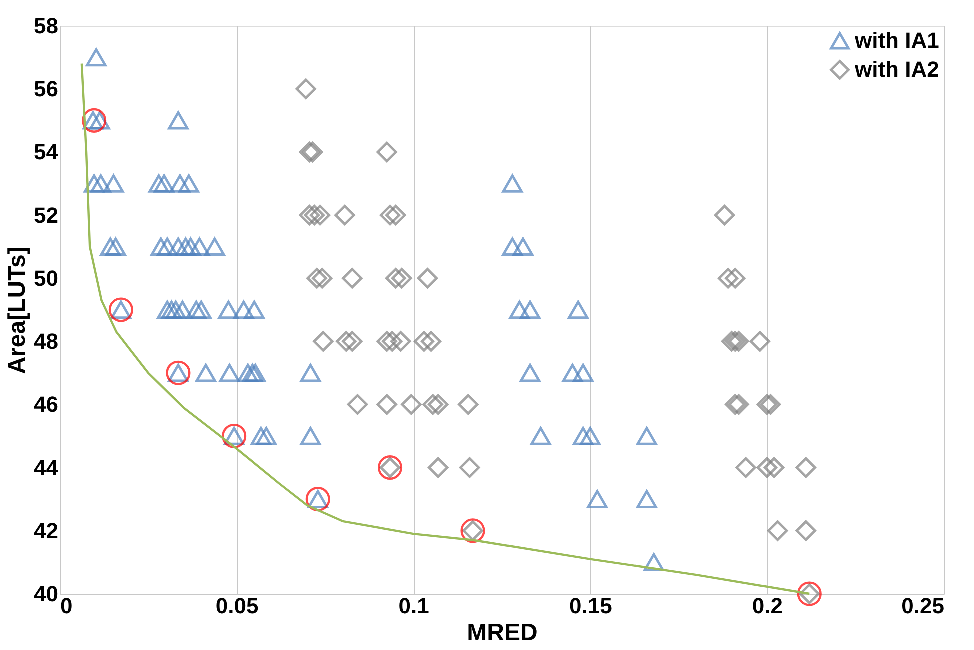  Describe the element at coordinates (237, 606) in the screenshot. I see `x-tick-label: 0.05` at that location.